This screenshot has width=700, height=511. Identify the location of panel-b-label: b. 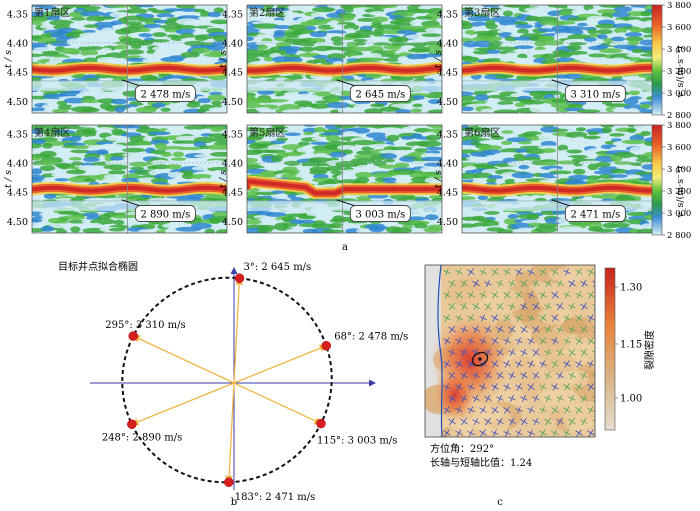
(234, 502).